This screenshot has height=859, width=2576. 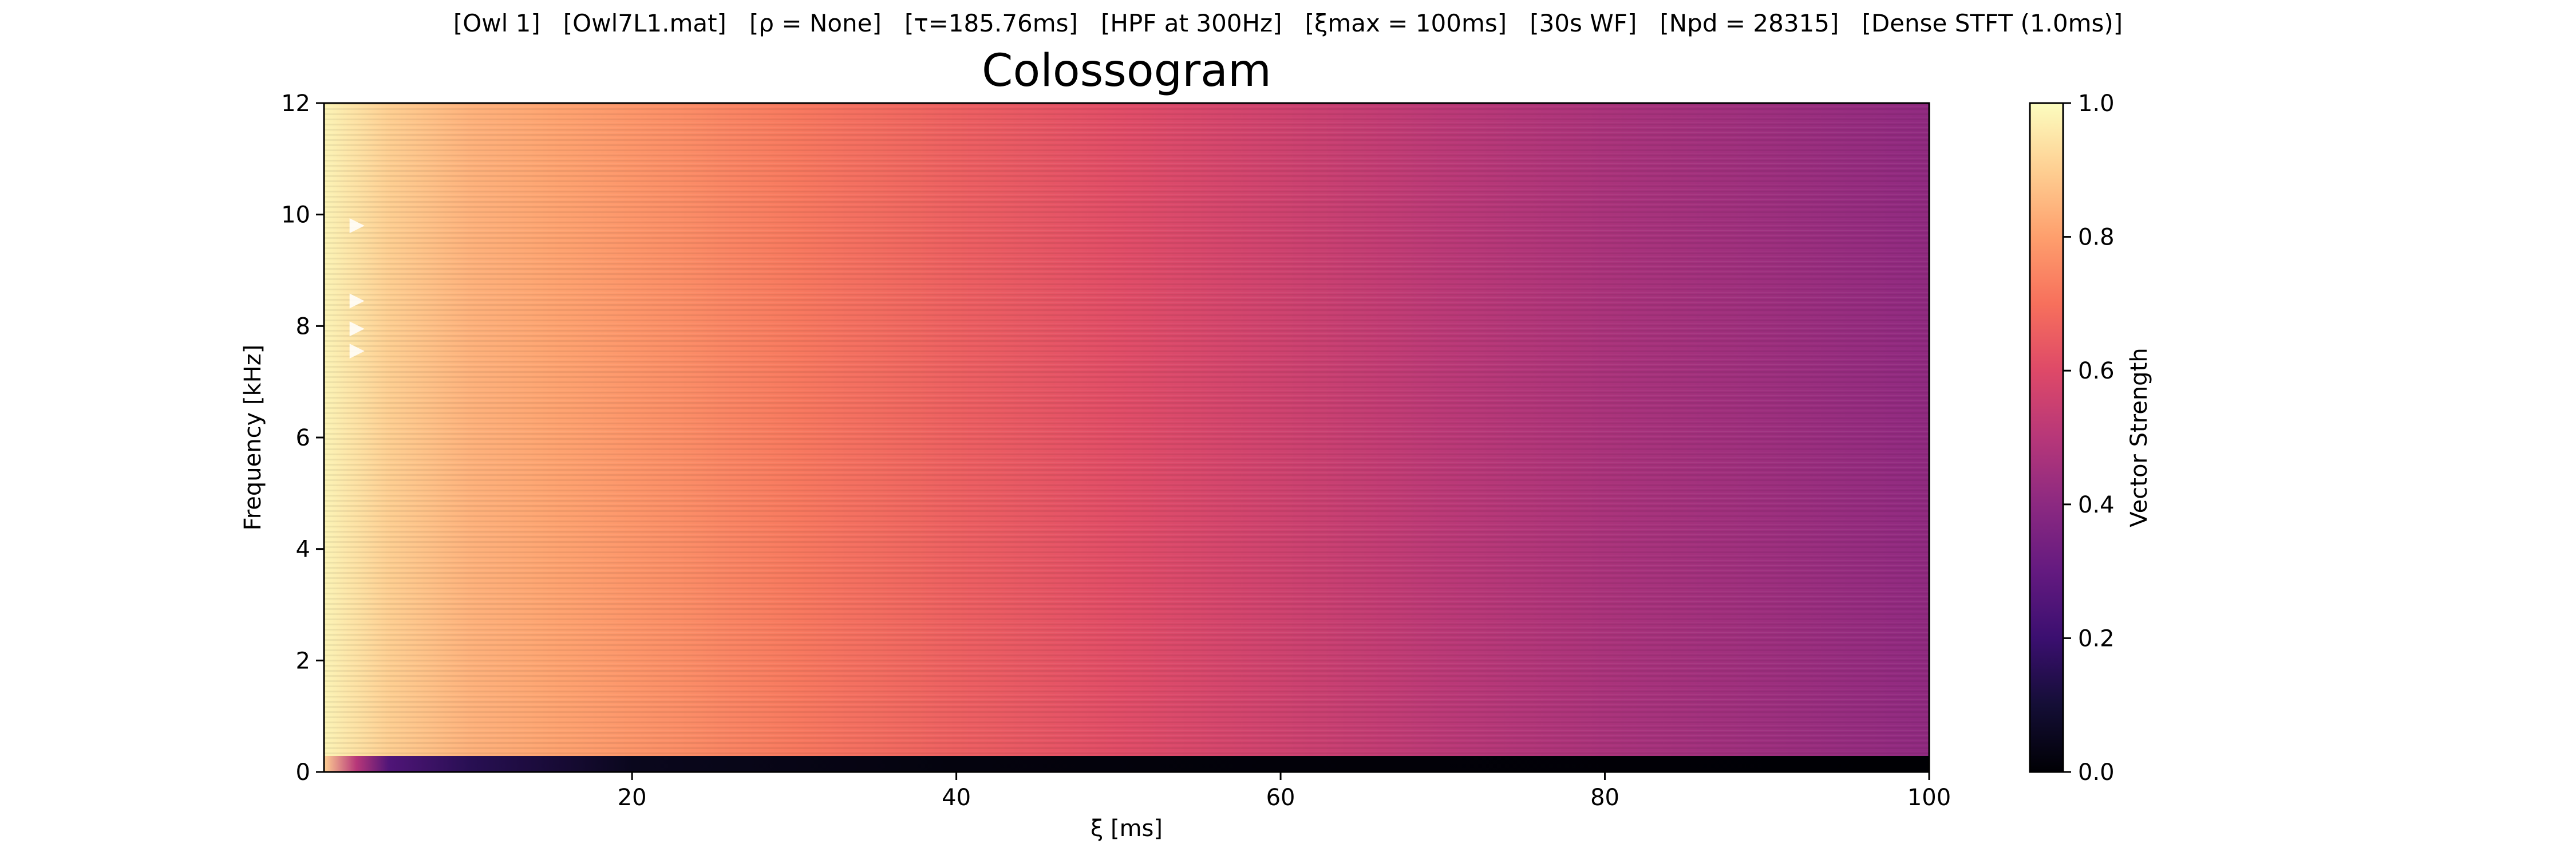 I want to click on heatmap-low-frequency-band, so click(x=1126, y=764).